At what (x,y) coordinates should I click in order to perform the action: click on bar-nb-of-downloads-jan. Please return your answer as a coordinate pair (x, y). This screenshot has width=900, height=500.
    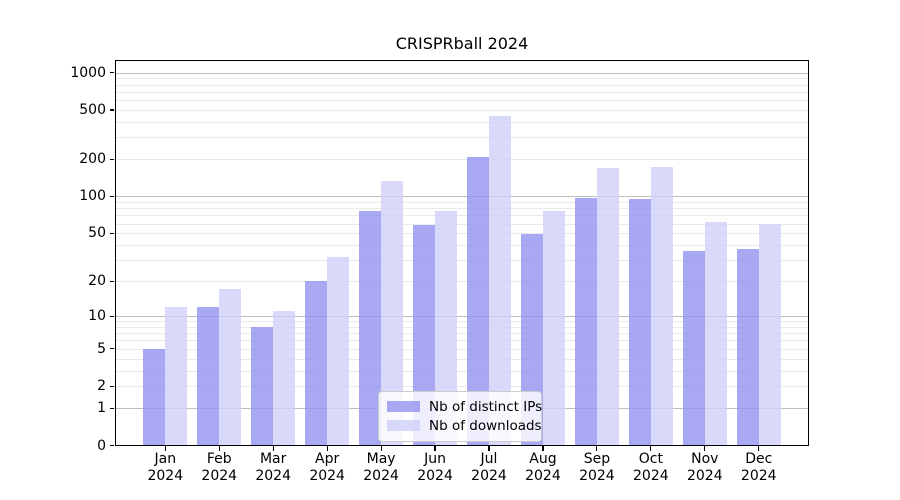
    Looking at the image, I should click on (176, 376).